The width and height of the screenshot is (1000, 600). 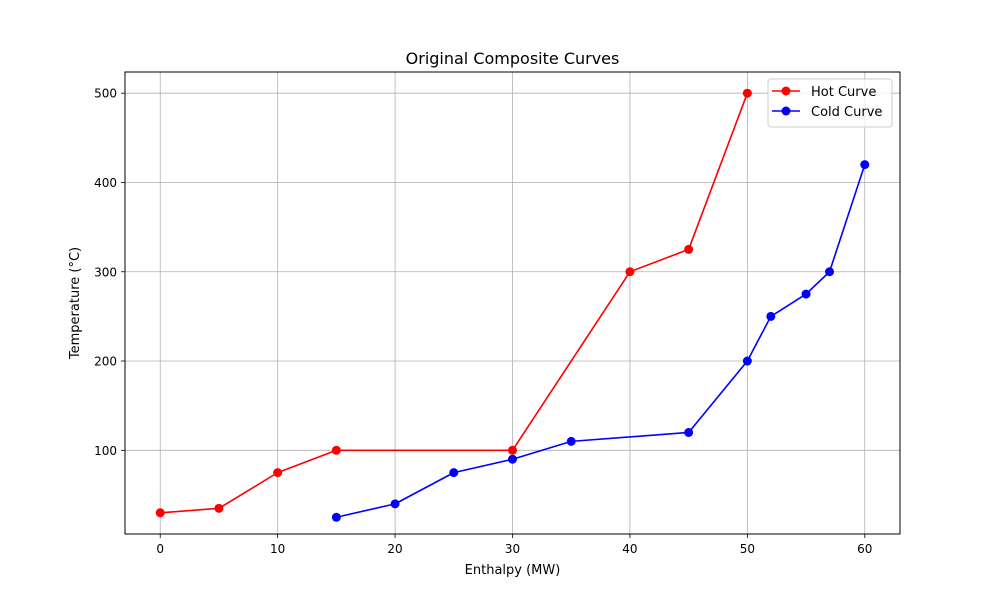 I want to click on chart-title: Original Composite Curves, so click(x=513, y=58).